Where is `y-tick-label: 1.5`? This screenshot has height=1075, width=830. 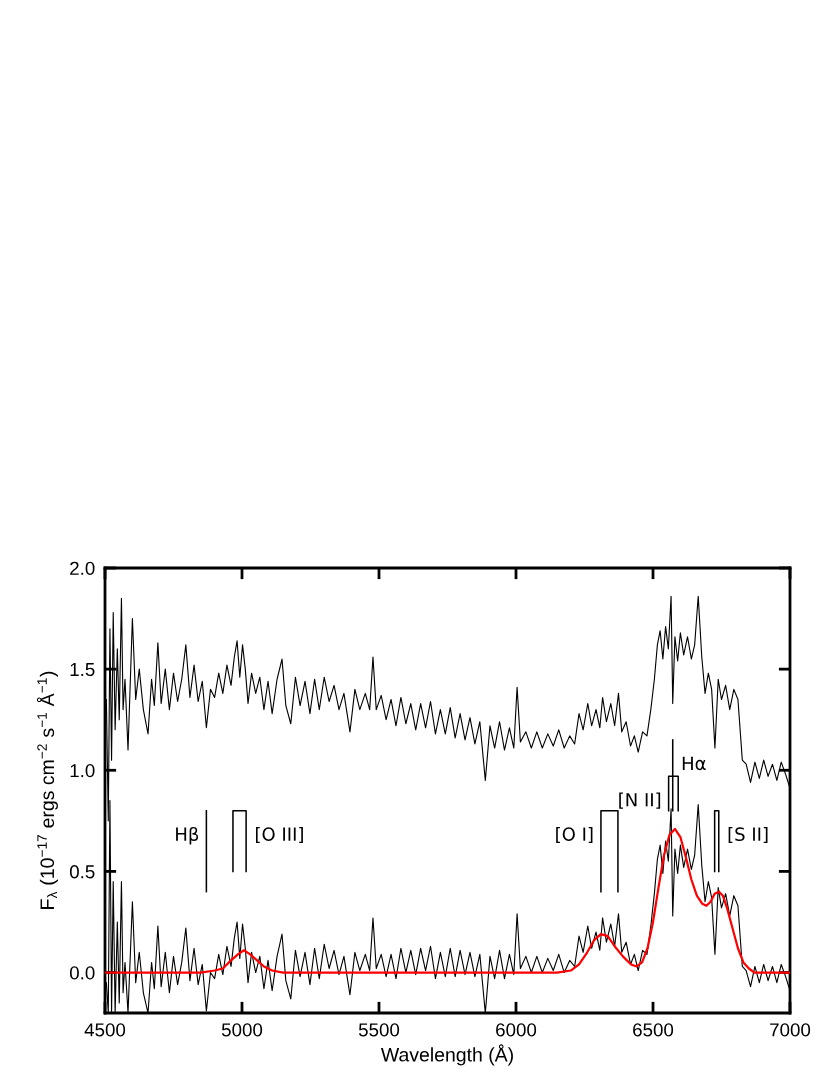
y-tick-label: 1.5 is located at coordinates (82, 670).